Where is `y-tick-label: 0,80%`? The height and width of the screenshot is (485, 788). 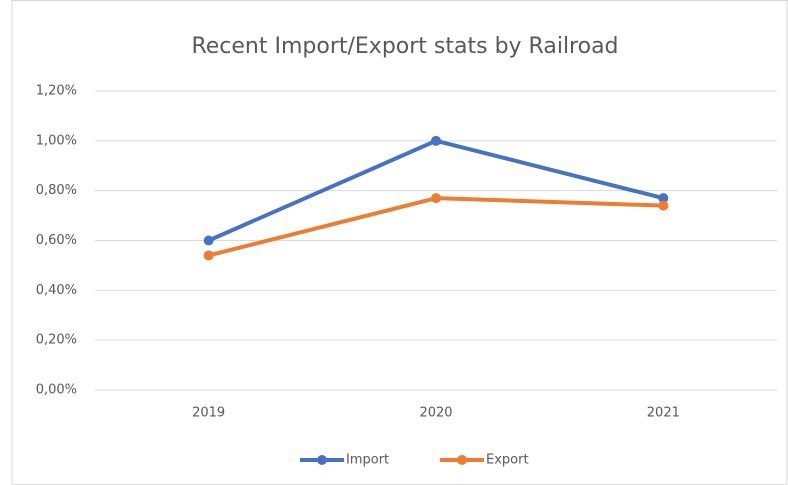 y-tick-label: 0,80% is located at coordinates (56, 190).